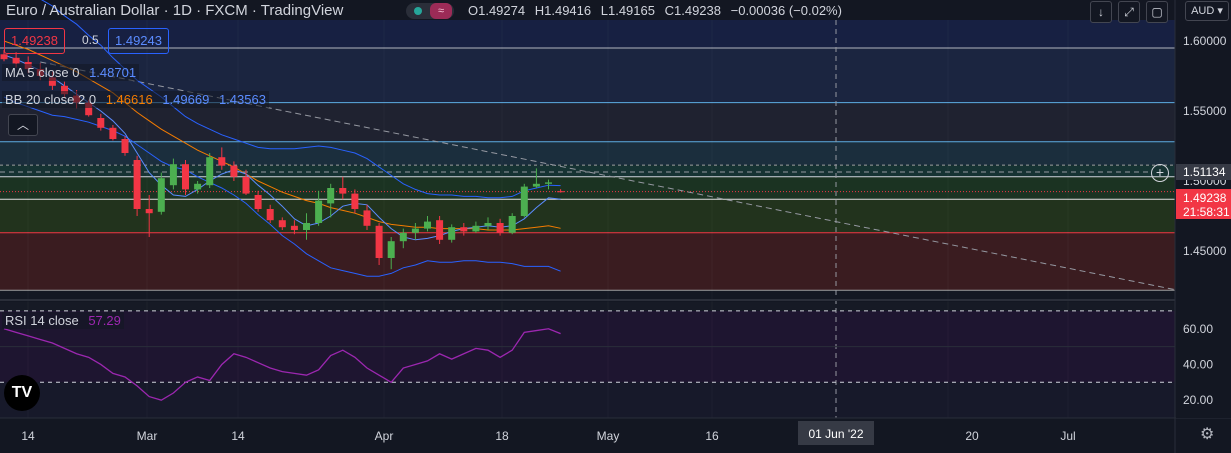 The width and height of the screenshot is (1231, 453). What do you see at coordinates (129, 99) in the screenshot?
I see `bb-basis-value: 1.46616` at bounding box center [129, 99].